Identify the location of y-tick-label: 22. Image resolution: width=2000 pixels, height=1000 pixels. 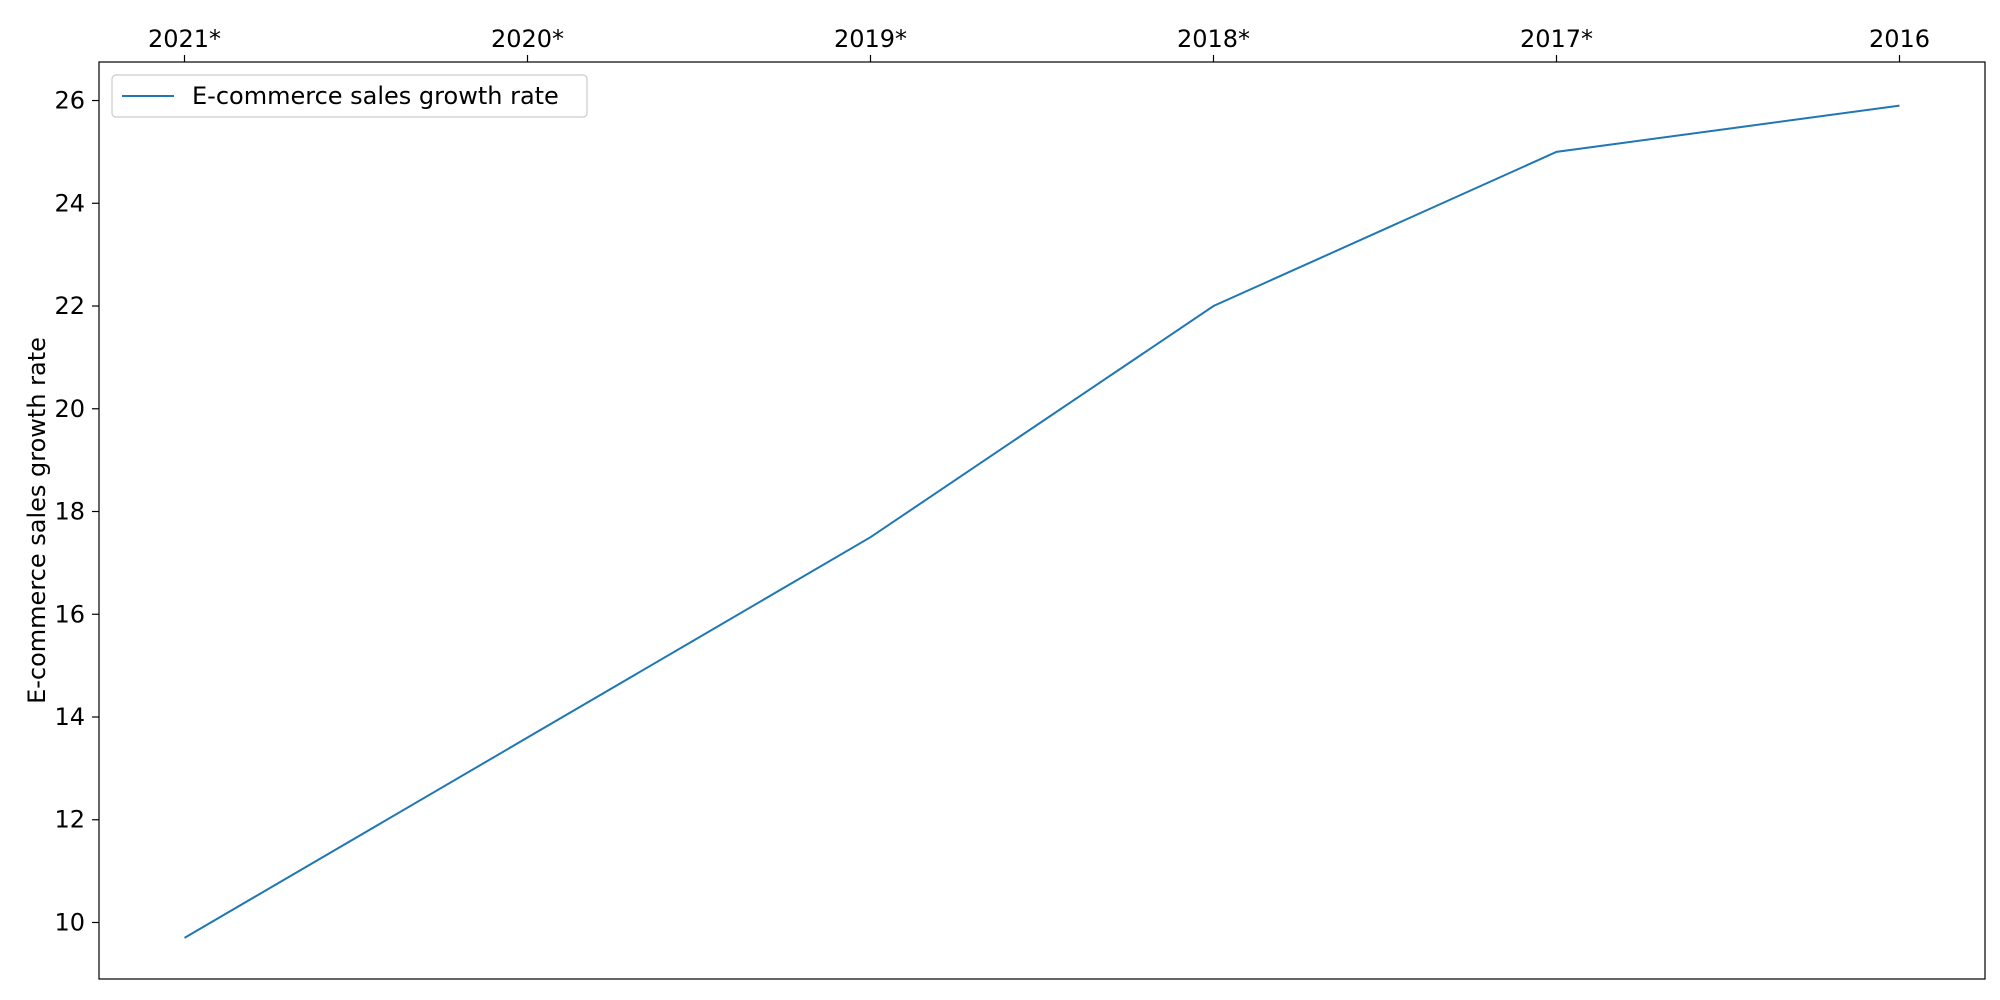
(69, 306).